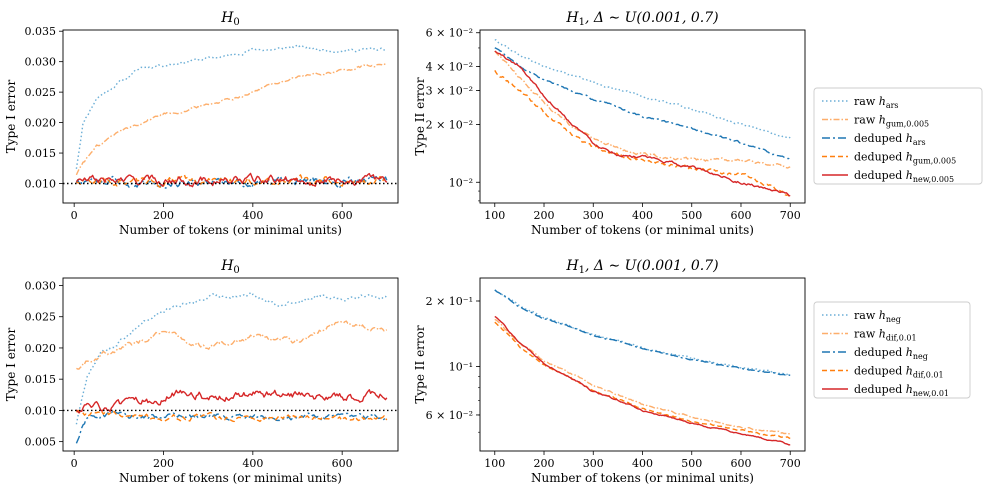  What do you see at coordinates (901, 390) in the screenshot?
I see `legend-entry: deduped hnew,0.01` at bounding box center [901, 390].